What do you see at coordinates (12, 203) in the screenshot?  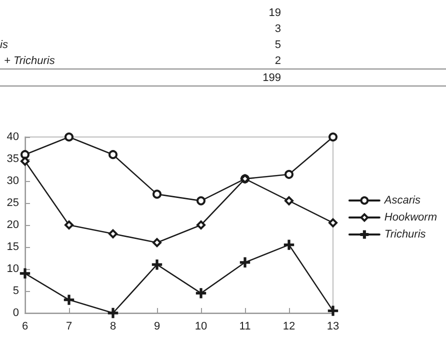 I see `y-tick-label: 25` at bounding box center [12, 203].